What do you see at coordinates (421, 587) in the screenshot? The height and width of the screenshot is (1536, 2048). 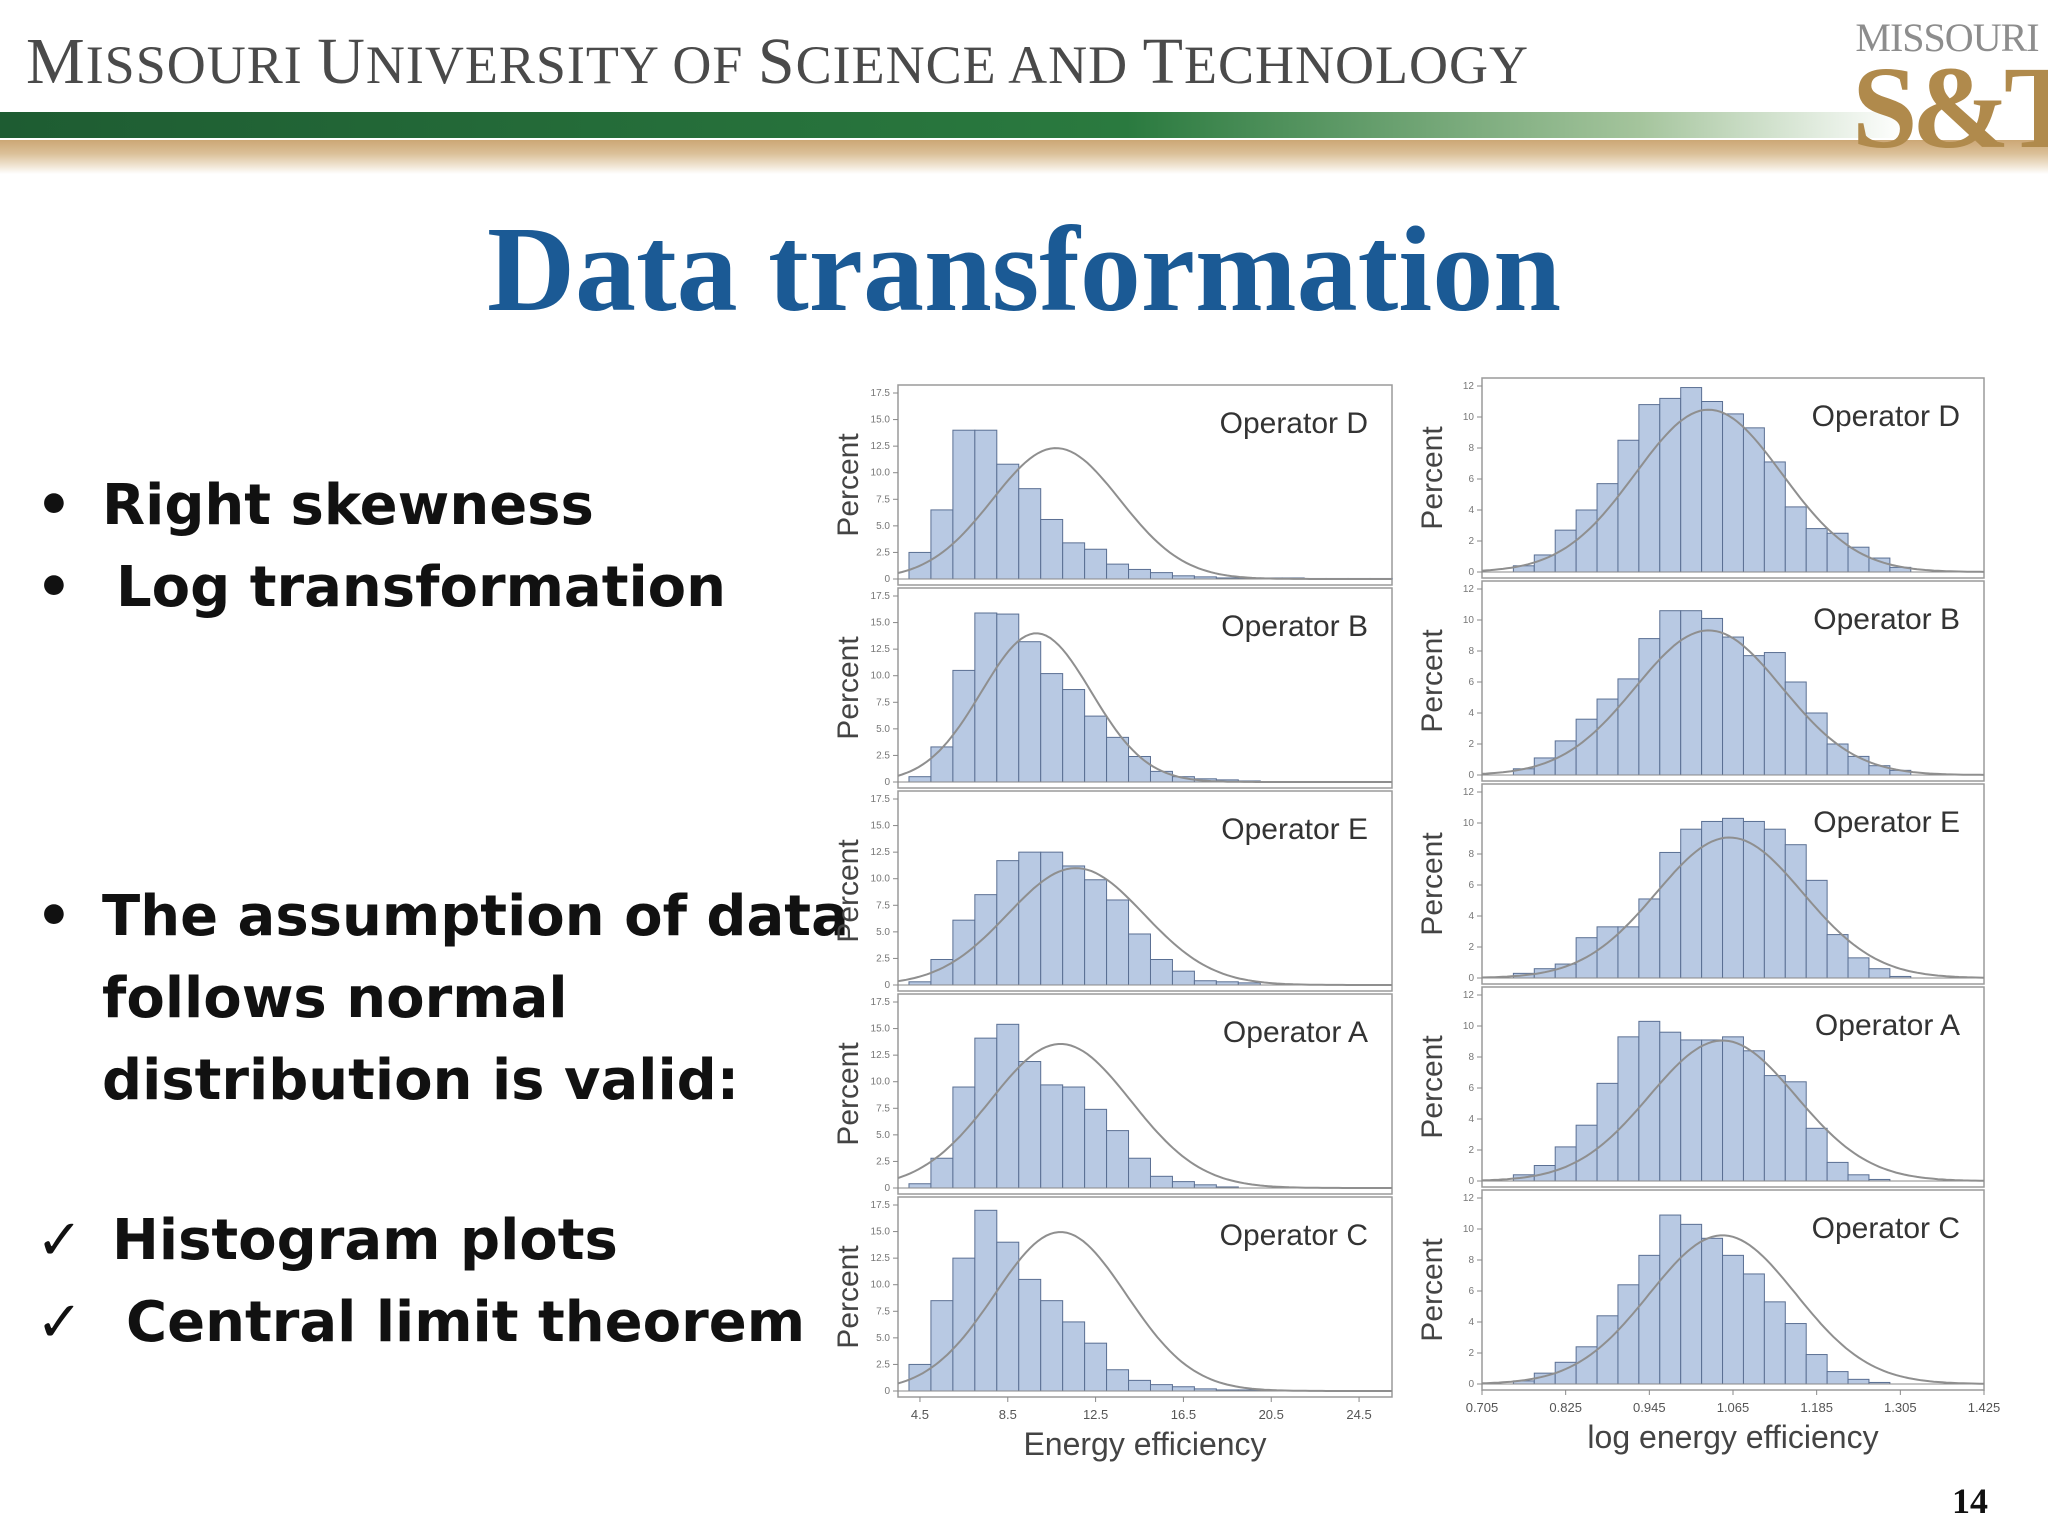 I see `bullet-text: Log transformation` at bounding box center [421, 587].